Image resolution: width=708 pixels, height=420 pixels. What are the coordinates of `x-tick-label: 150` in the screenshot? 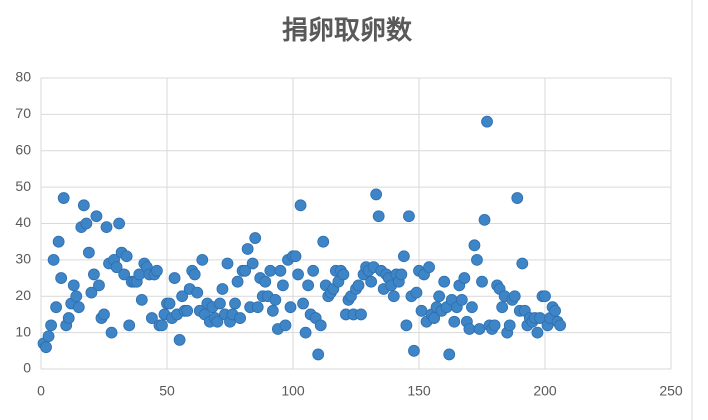 It's located at (419, 391).